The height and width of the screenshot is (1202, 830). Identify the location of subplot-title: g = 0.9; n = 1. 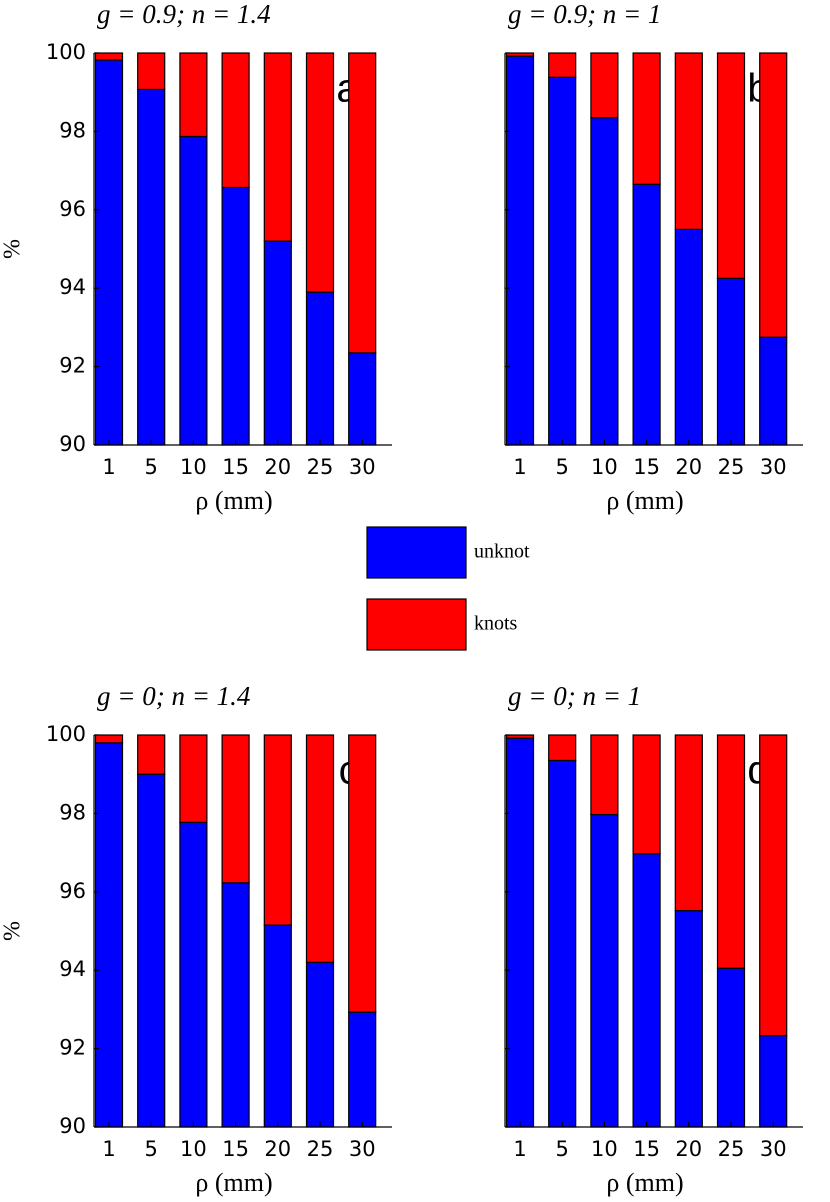
(584, 14).